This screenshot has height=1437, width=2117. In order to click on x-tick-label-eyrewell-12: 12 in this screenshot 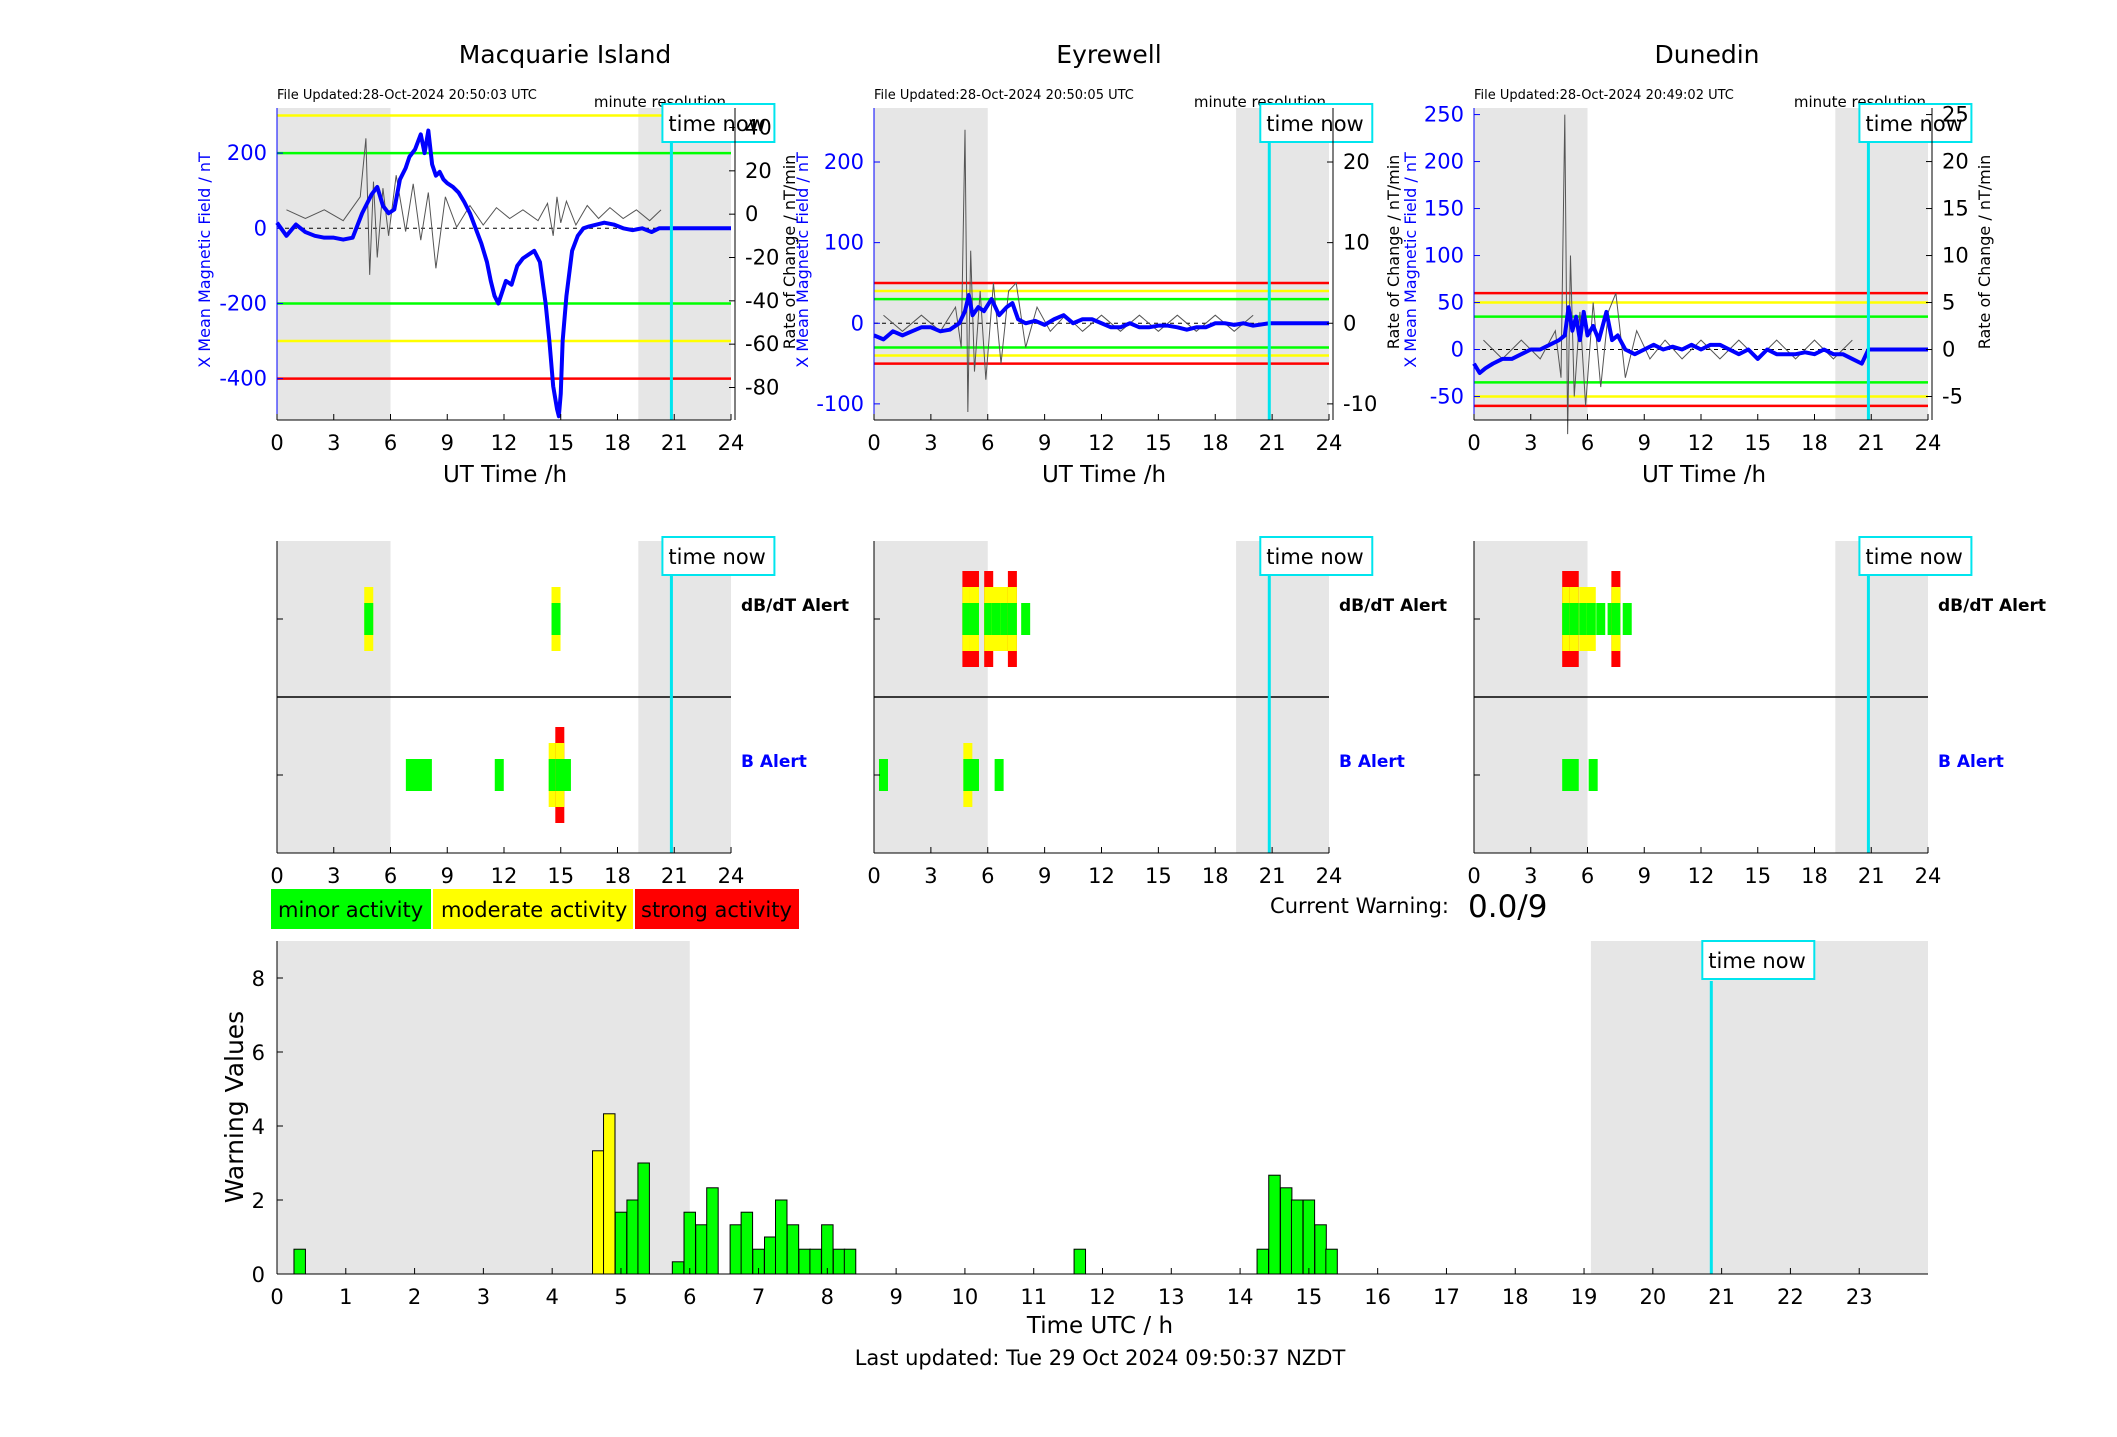, I will do `click(1101, 443)`.